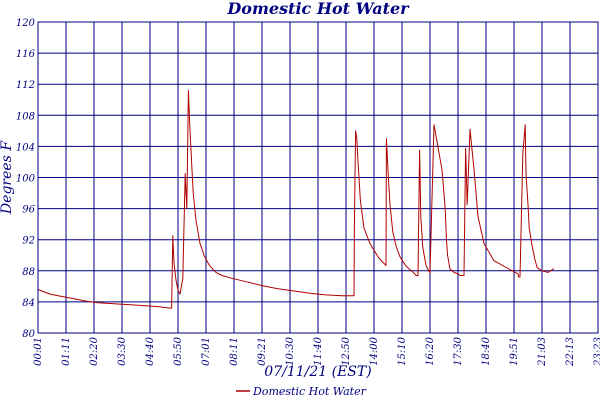  Describe the element at coordinates (28, 303) in the screenshot. I see `y-tick-label: 84` at that location.